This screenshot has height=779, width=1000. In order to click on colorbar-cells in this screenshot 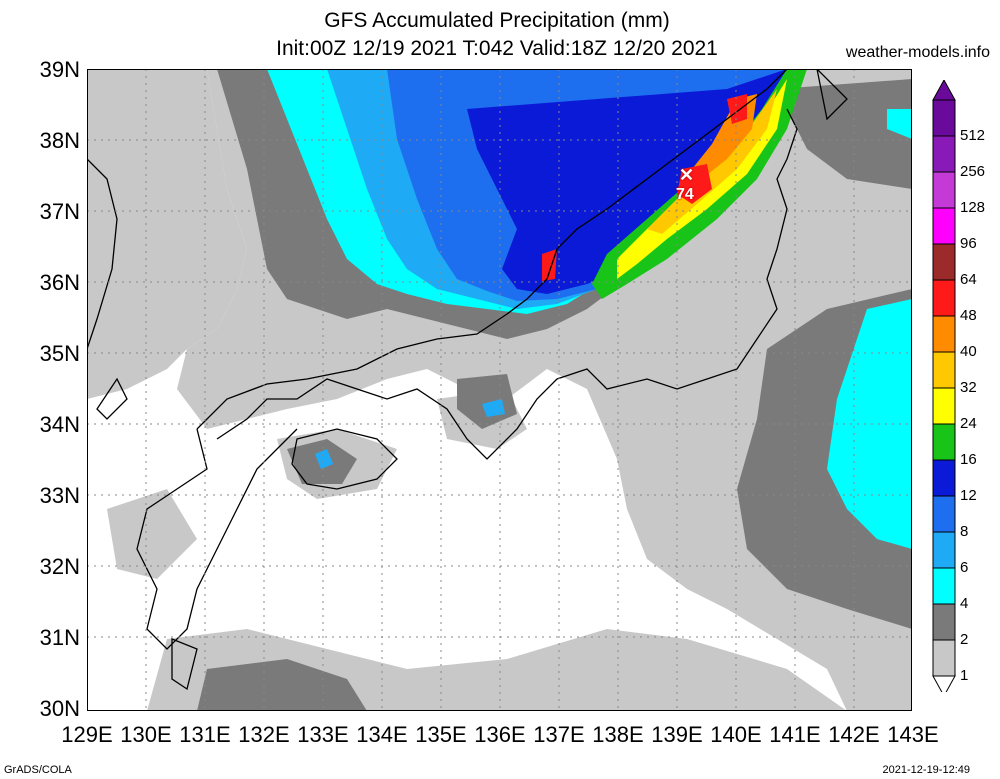, I will do `click(944, 386)`.